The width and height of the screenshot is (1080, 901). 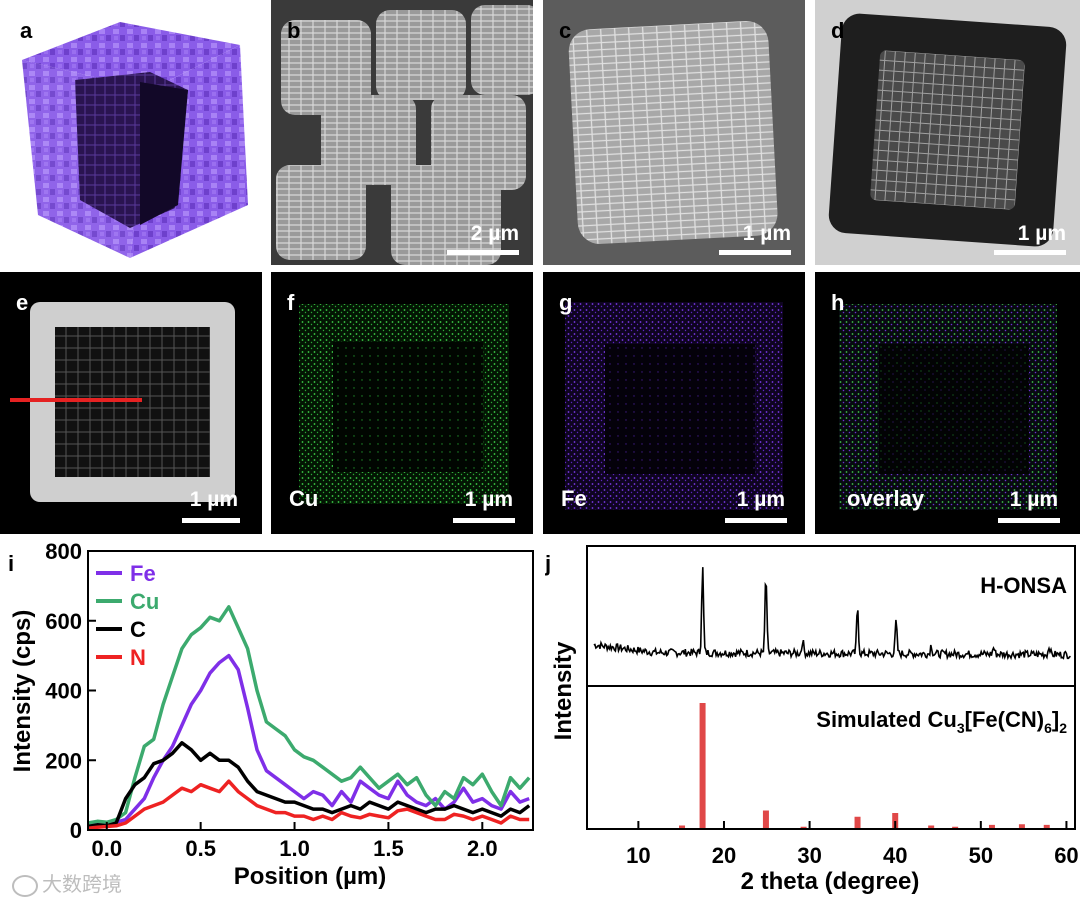 What do you see at coordinates (63, 760) in the screenshot?
I see `y-tick-label: 200` at bounding box center [63, 760].